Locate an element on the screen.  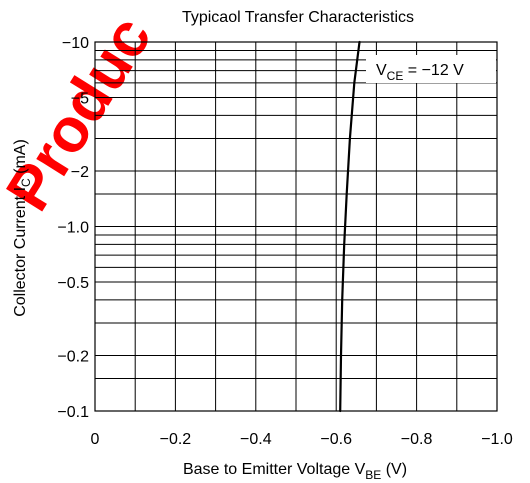
y-tick-label: −5 is located at coordinates (80, 99).